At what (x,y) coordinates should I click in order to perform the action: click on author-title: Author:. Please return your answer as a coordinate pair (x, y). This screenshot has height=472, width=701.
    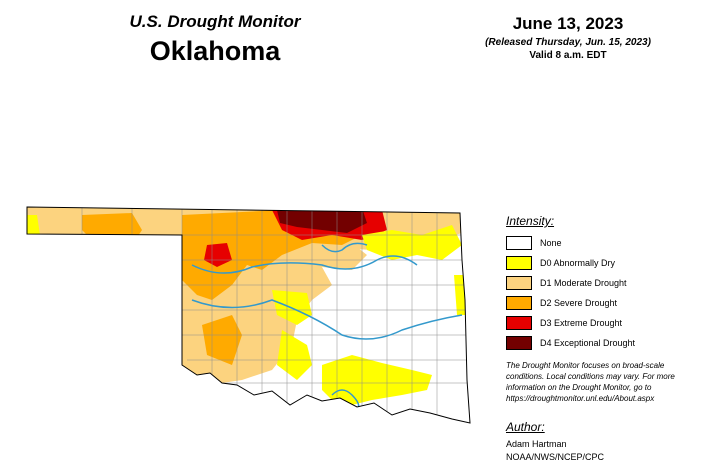
    Looking at the image, I should click on (525, 427).